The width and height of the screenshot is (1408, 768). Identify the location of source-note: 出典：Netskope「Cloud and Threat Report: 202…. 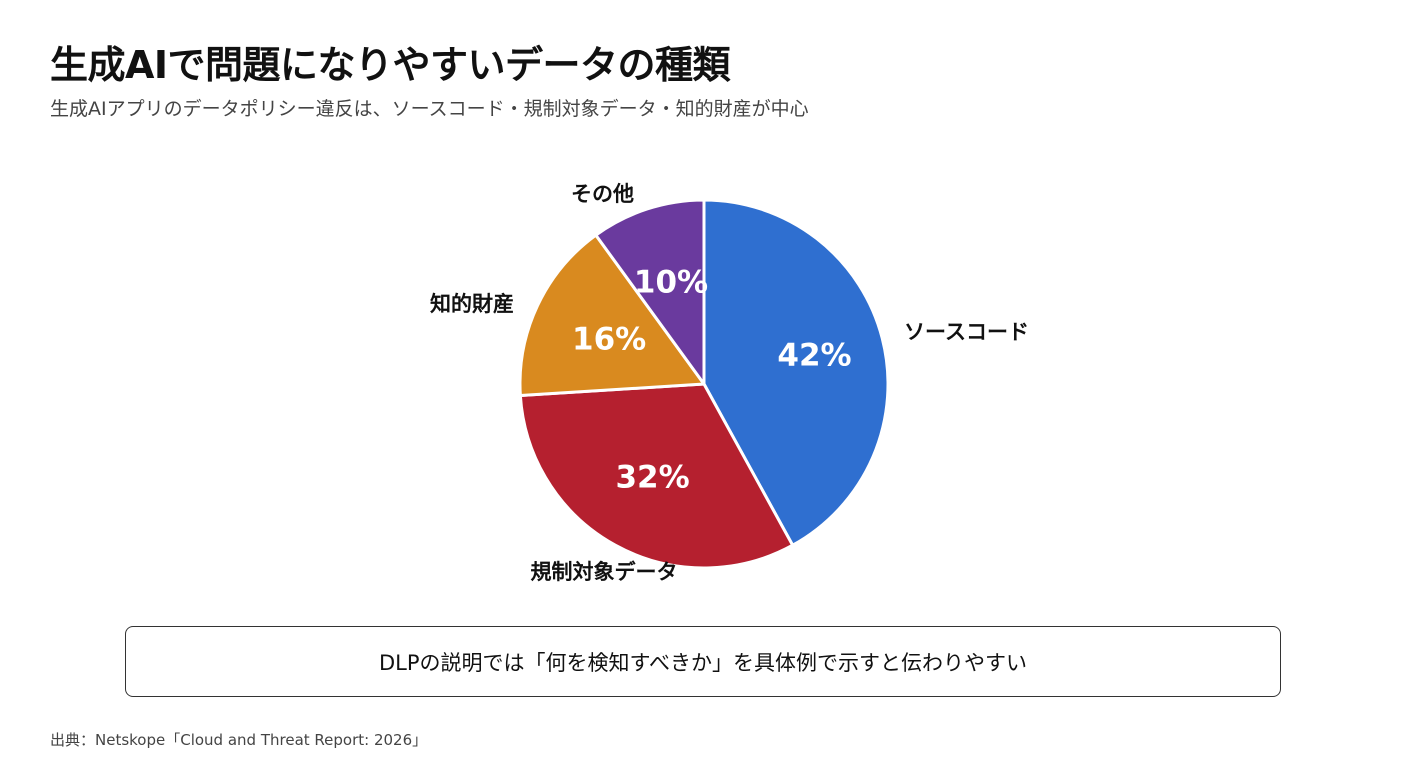
(239, 740).